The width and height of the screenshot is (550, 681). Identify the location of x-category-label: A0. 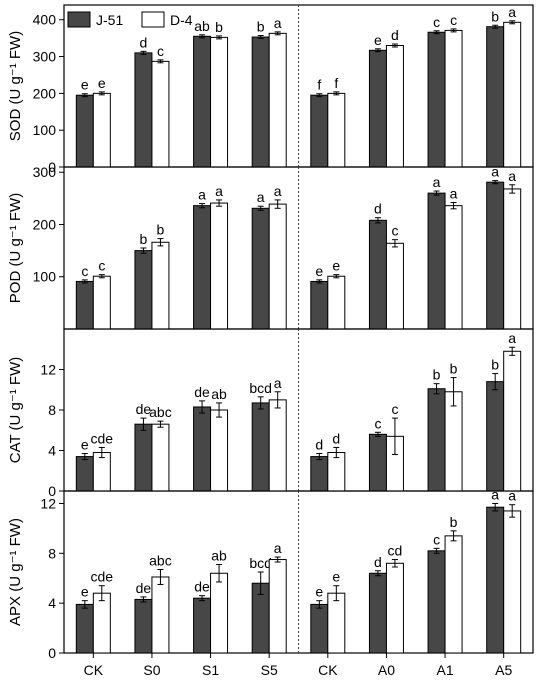
(386, 670).